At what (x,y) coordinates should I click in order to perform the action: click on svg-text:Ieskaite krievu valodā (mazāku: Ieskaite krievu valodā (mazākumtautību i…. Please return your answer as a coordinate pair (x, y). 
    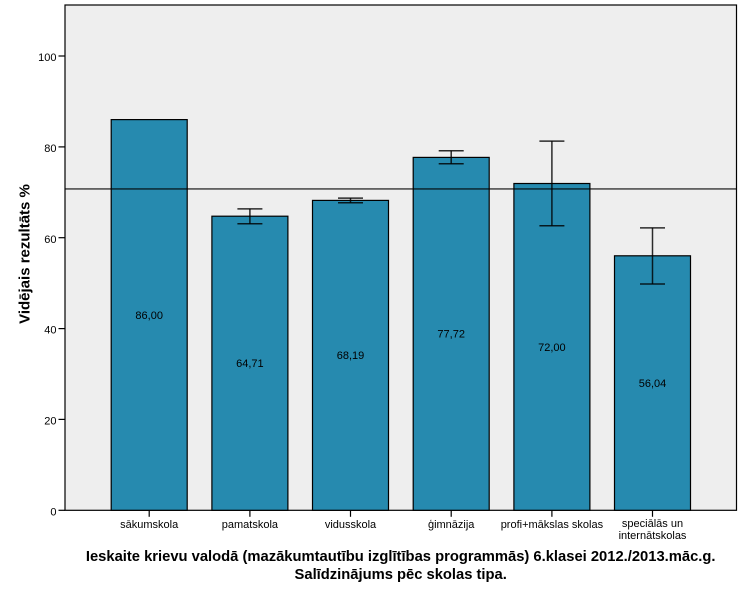
    Looking at the image, I should click on (401, 557).